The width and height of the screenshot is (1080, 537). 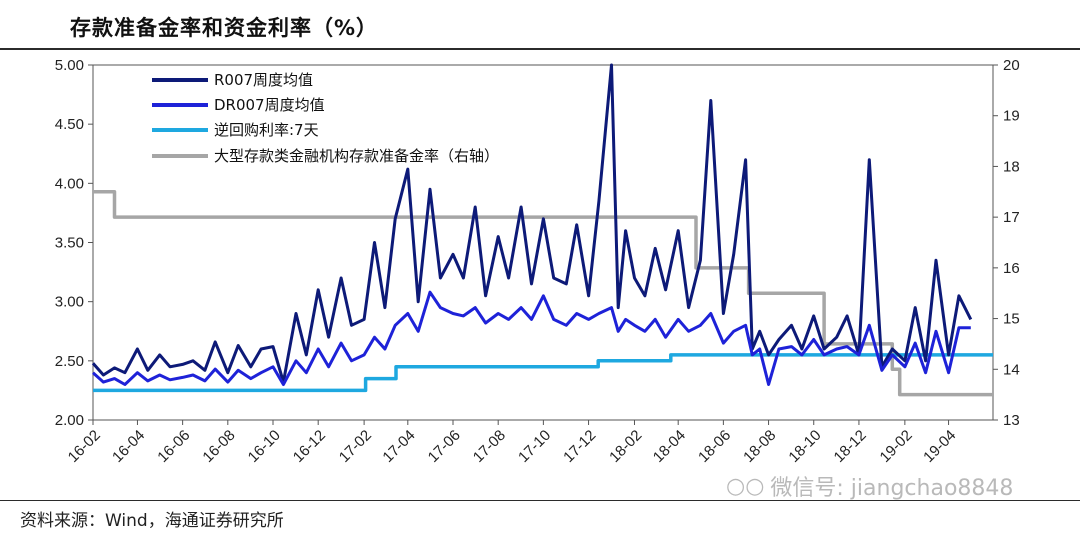 What do you see at coordinates (69, 65) in the screenshot?
I see `left-tick-label: 5.00` at bounding box center [69, 65].